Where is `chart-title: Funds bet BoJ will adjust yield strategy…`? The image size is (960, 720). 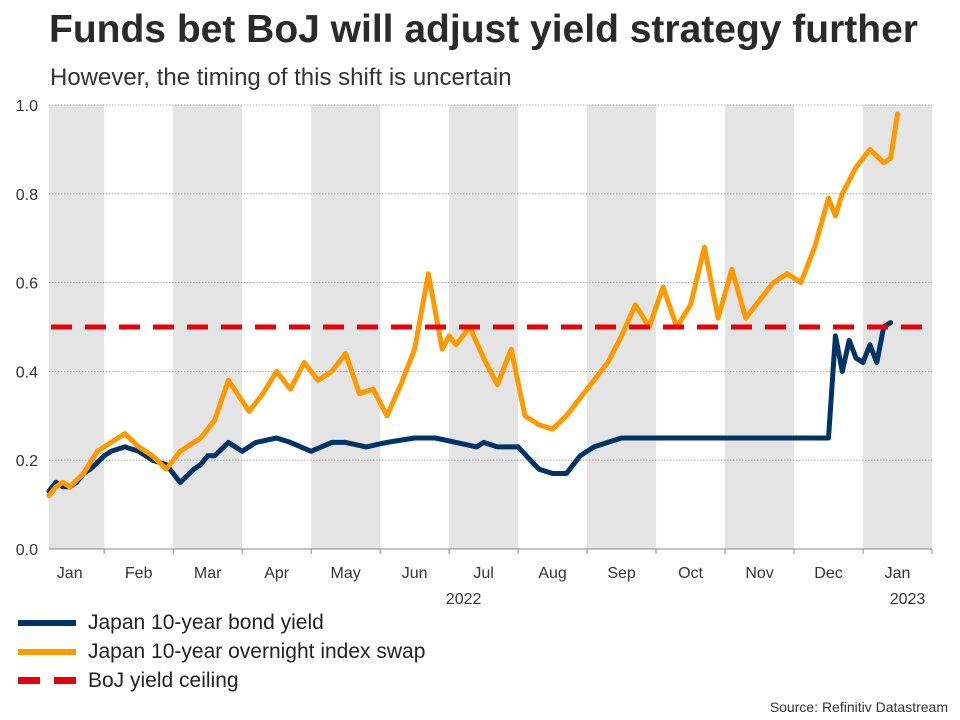
chart-title: Funds bet BoJ will adjust yield strategy… is located at coordinates (483, 29).